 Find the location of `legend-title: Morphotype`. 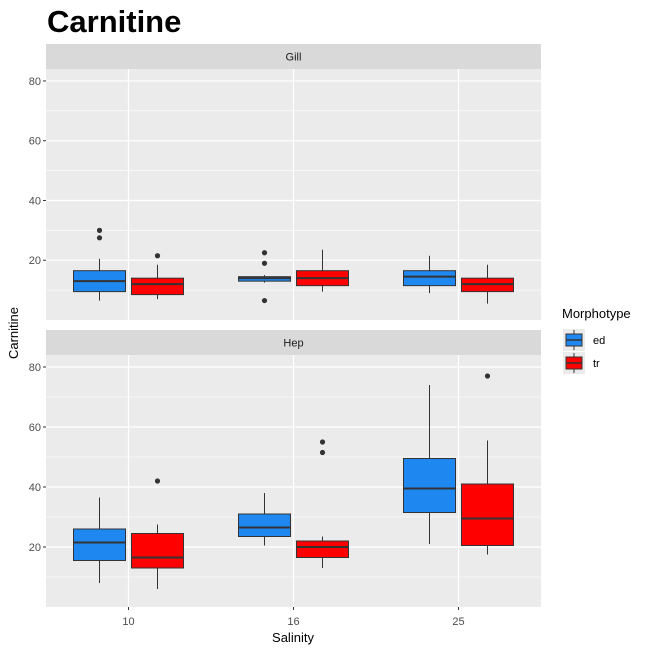

legend-title: Morphotype is located at coordinates (596, 313).